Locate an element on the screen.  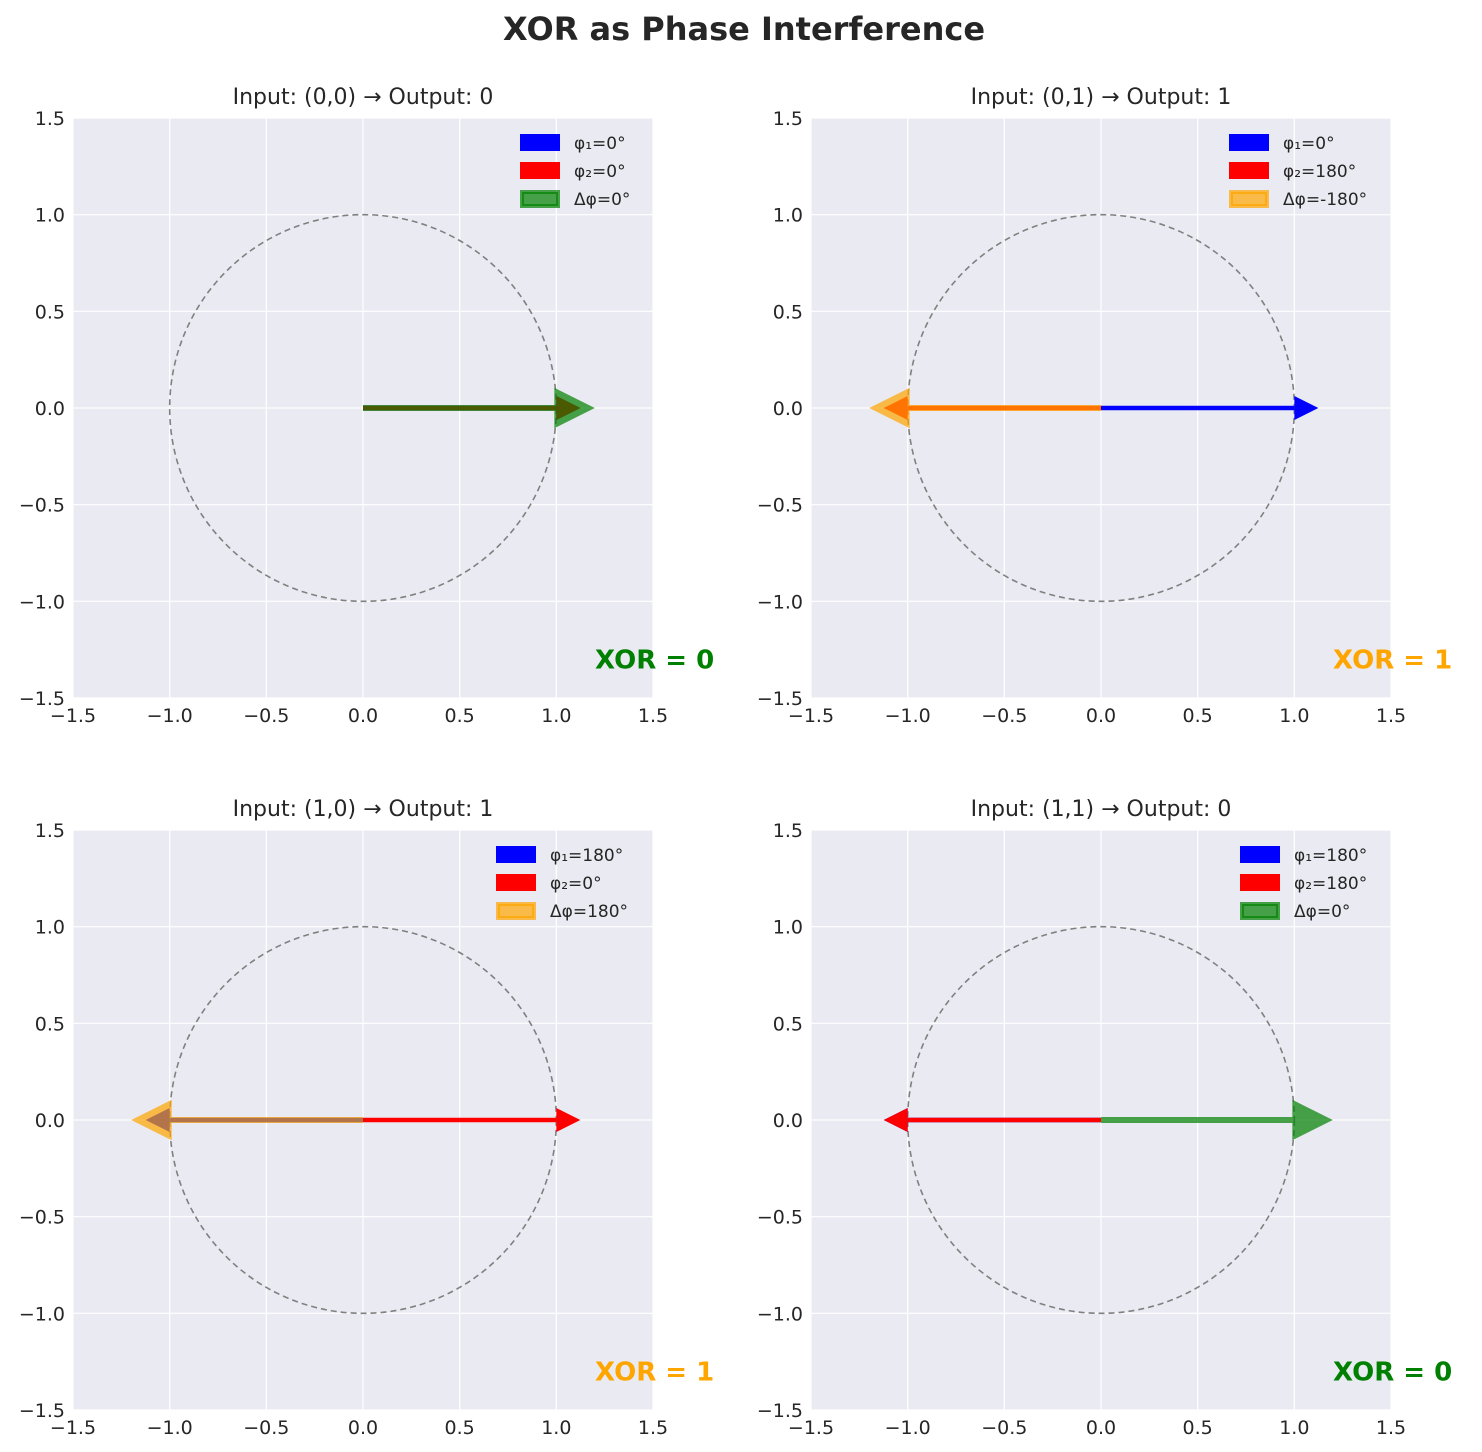
legend: φ₁=180° φ₂=0° Δφ=180° is located at coordinates (562, 884).